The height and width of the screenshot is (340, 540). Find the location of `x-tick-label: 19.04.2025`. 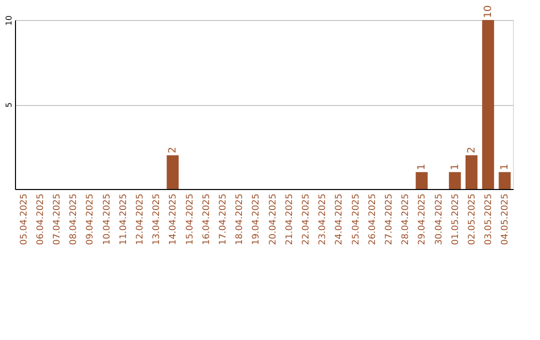

x-tick-label: 19.04.2025 is located at coordinates (257, 220).